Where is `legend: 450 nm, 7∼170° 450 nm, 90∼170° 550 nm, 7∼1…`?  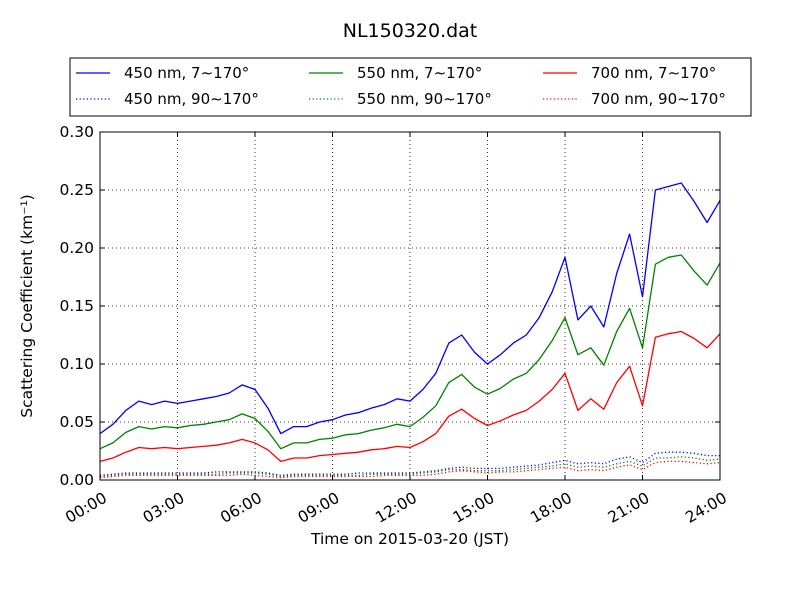 legend: 450 nm, 7∼170° 450 nm, 90∼170° 550 nm, 7∼1… is located at coordinates (410, 87).